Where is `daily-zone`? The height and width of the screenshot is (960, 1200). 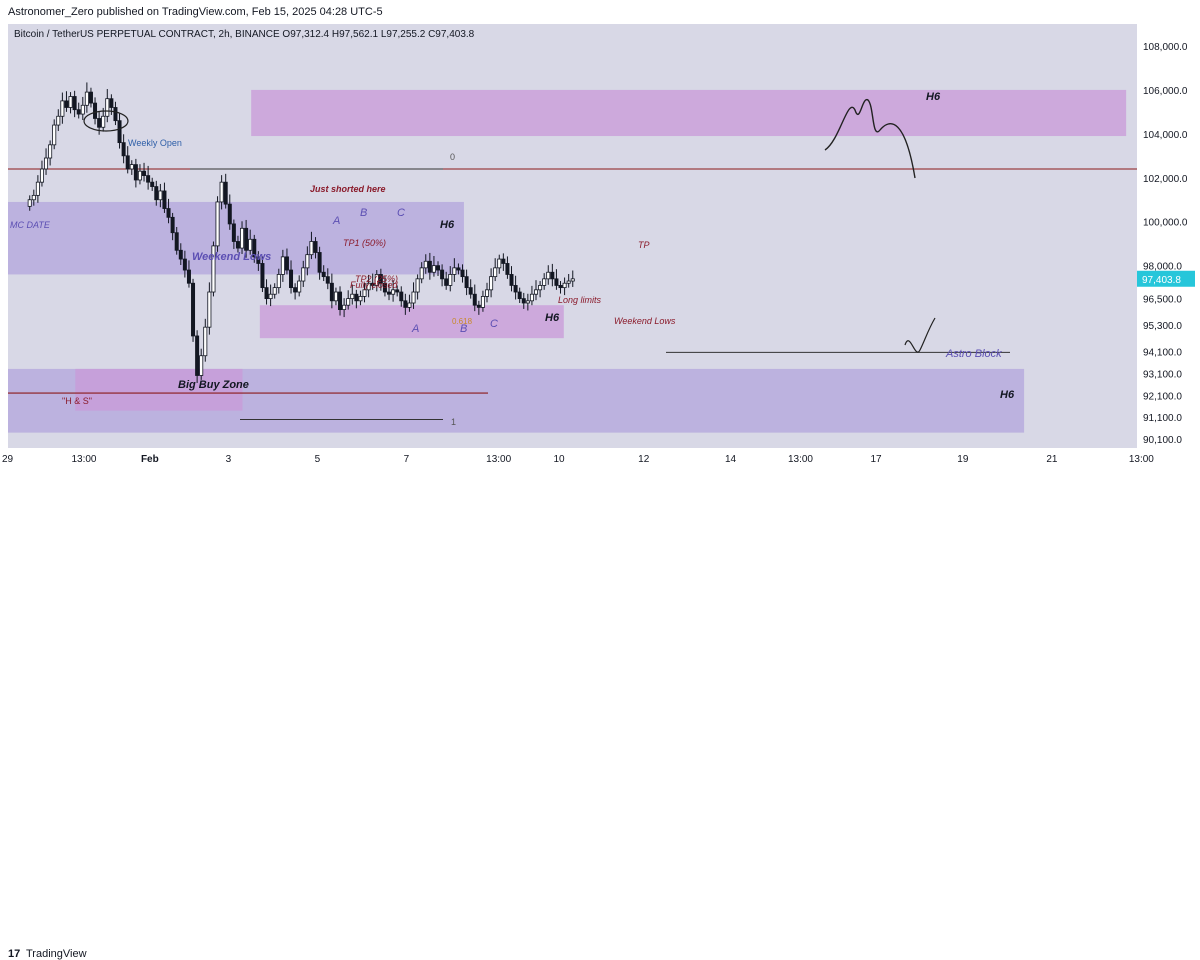 daily-zone is located at coordinates (236, 238).